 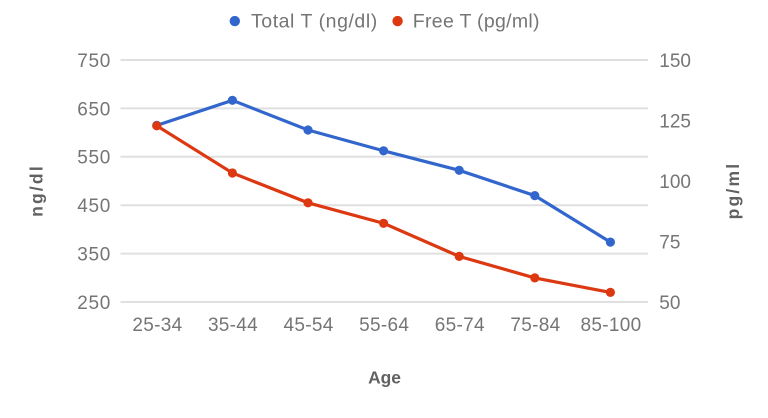 I want to click on svg-text: 65-74, so click(x=460, y=325).